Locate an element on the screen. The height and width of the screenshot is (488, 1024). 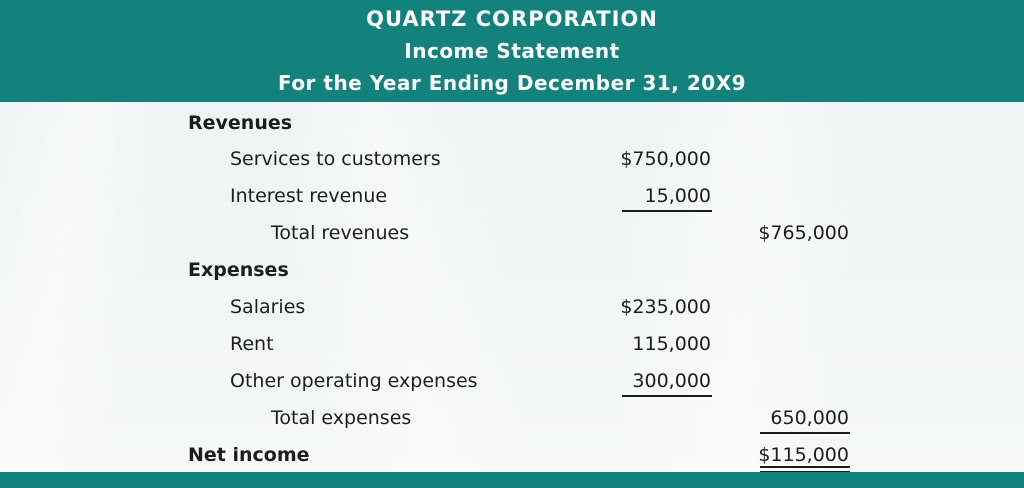
revenue-amount-services: $750,000 is located at coordinates (665, 159).